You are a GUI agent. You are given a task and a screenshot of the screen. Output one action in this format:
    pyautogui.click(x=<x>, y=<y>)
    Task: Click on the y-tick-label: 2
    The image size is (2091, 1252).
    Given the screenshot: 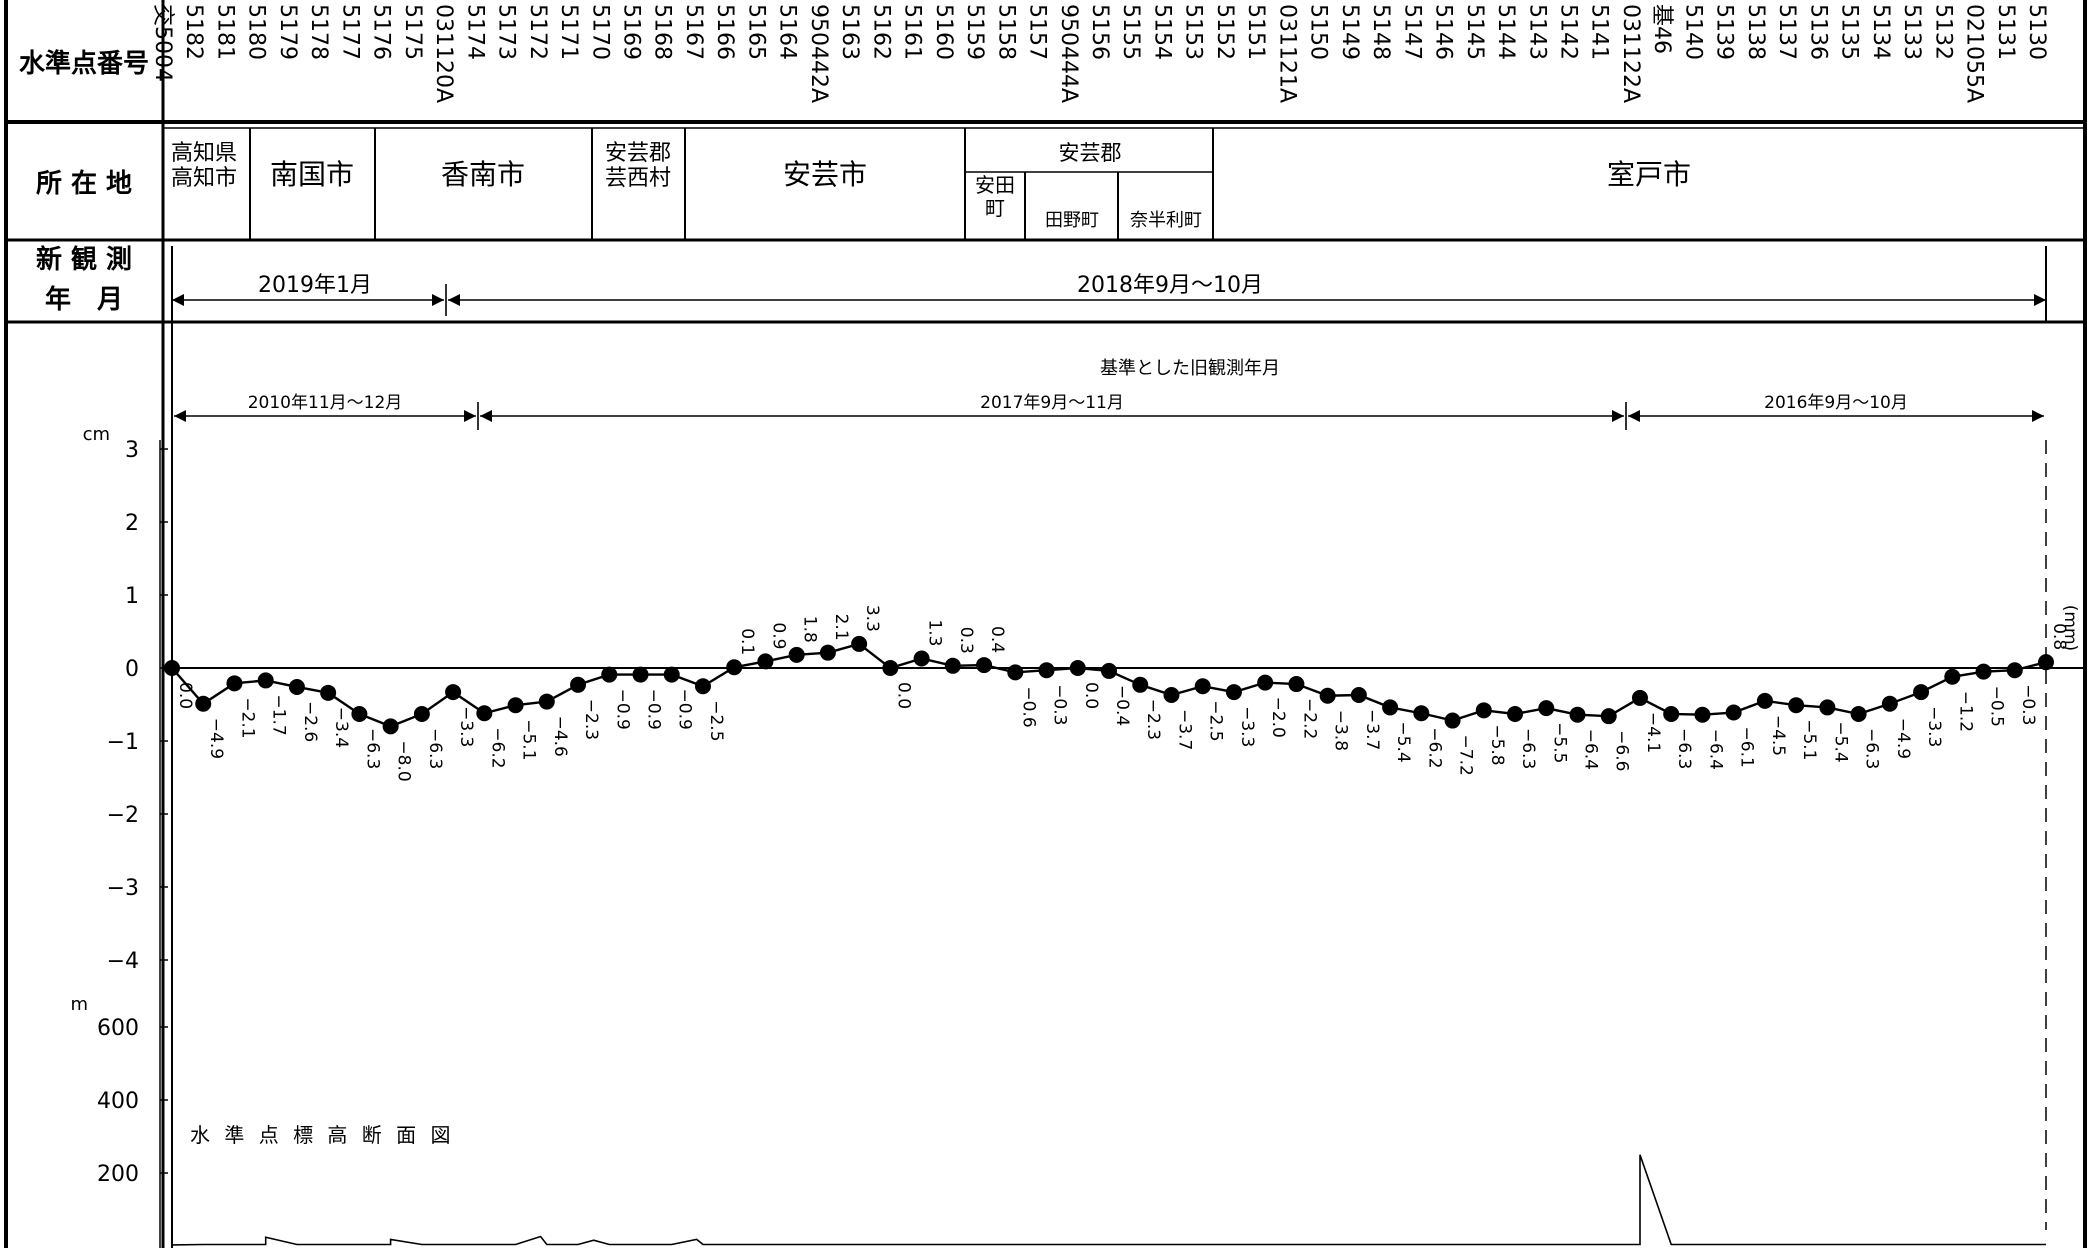 What is the action you would take?
    pyautogui.click(x=132, y=523)
    